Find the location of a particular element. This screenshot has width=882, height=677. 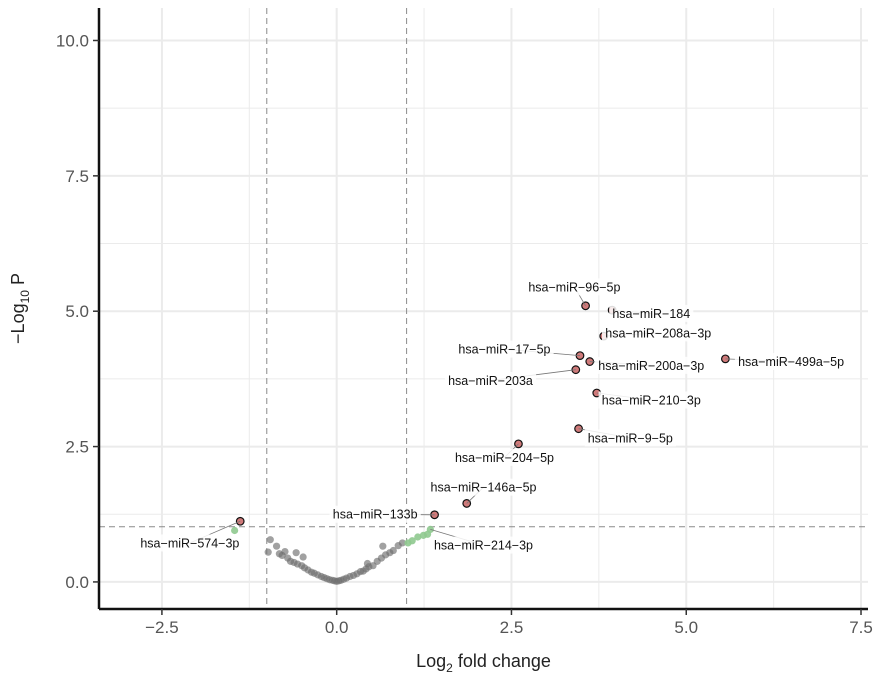

y-tick-label: 10.0 is located at coordinates (72, 40).